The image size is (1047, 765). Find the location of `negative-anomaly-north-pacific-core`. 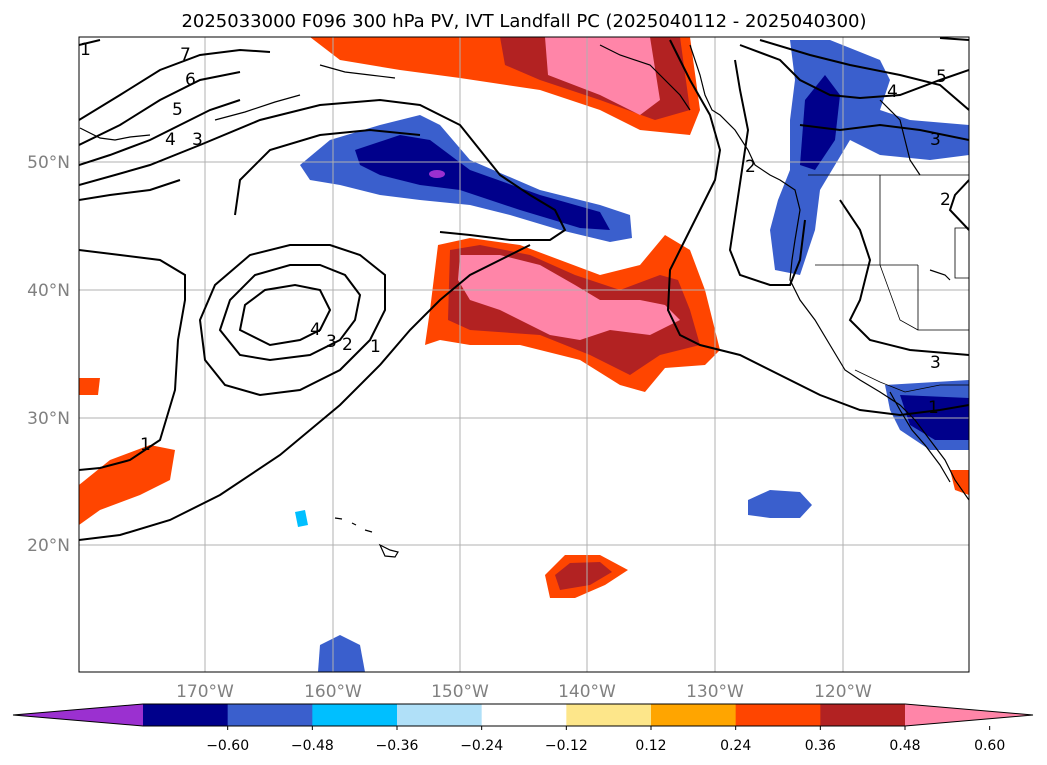

negative-anomaly-north-pacific-core is located at coordinates (482, 182).